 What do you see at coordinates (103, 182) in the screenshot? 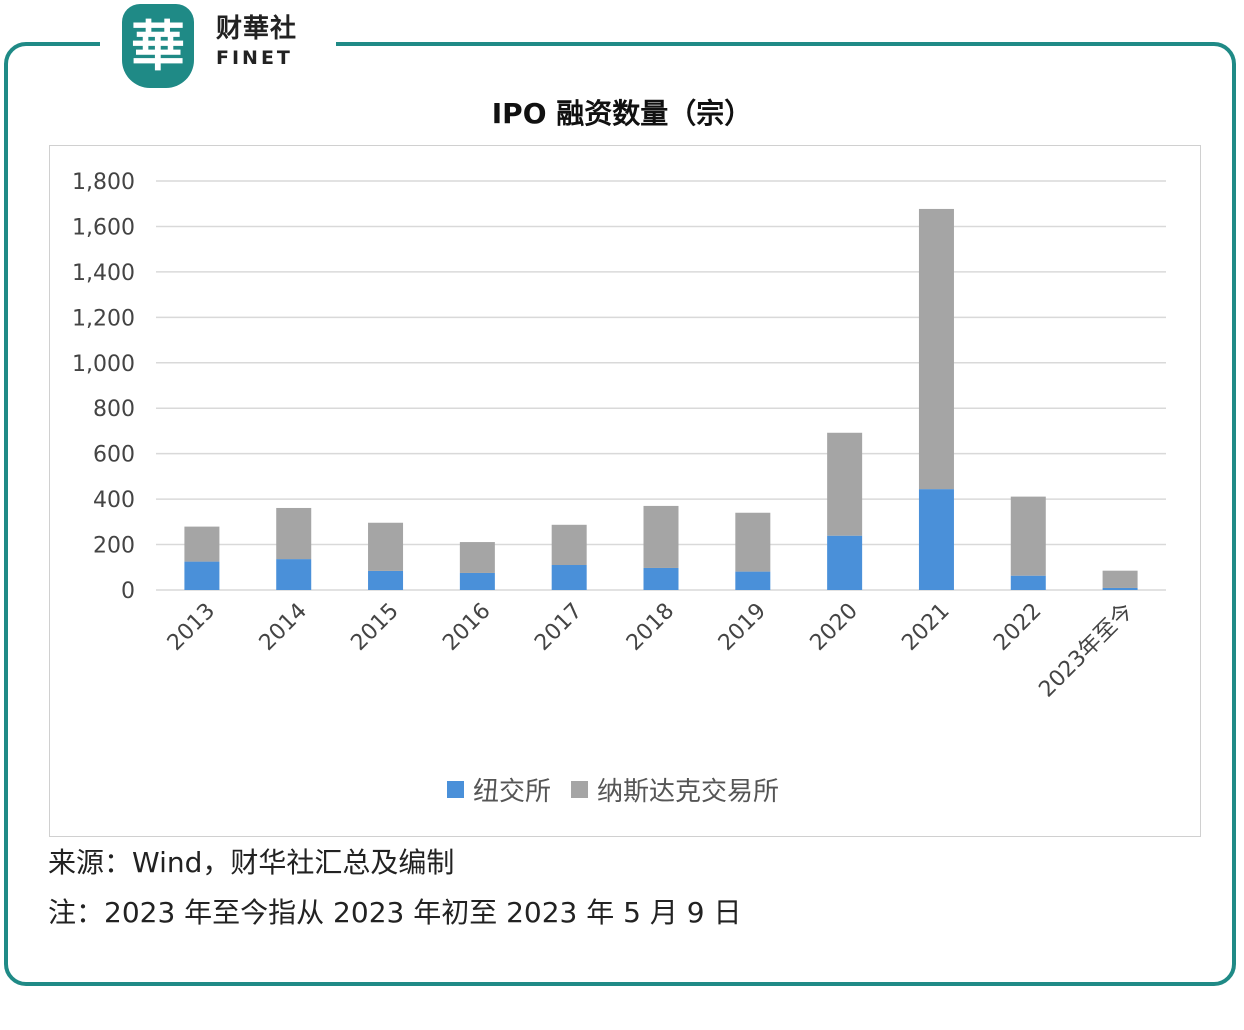
I see `y-tick-label: 1,800` at bounding box center [103, 182].